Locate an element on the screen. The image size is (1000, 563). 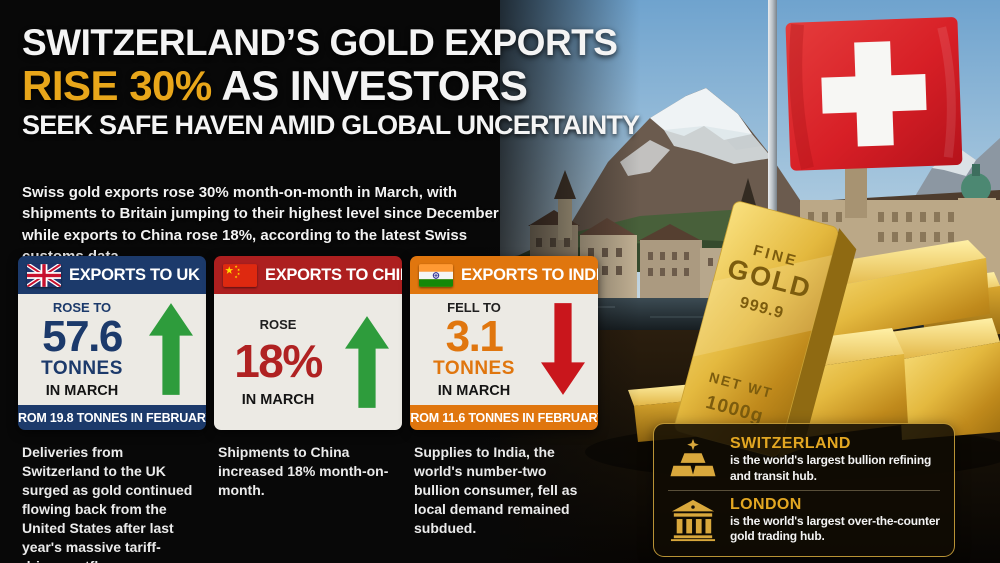
down-arrow-icon is located at coordinates (563, 349).